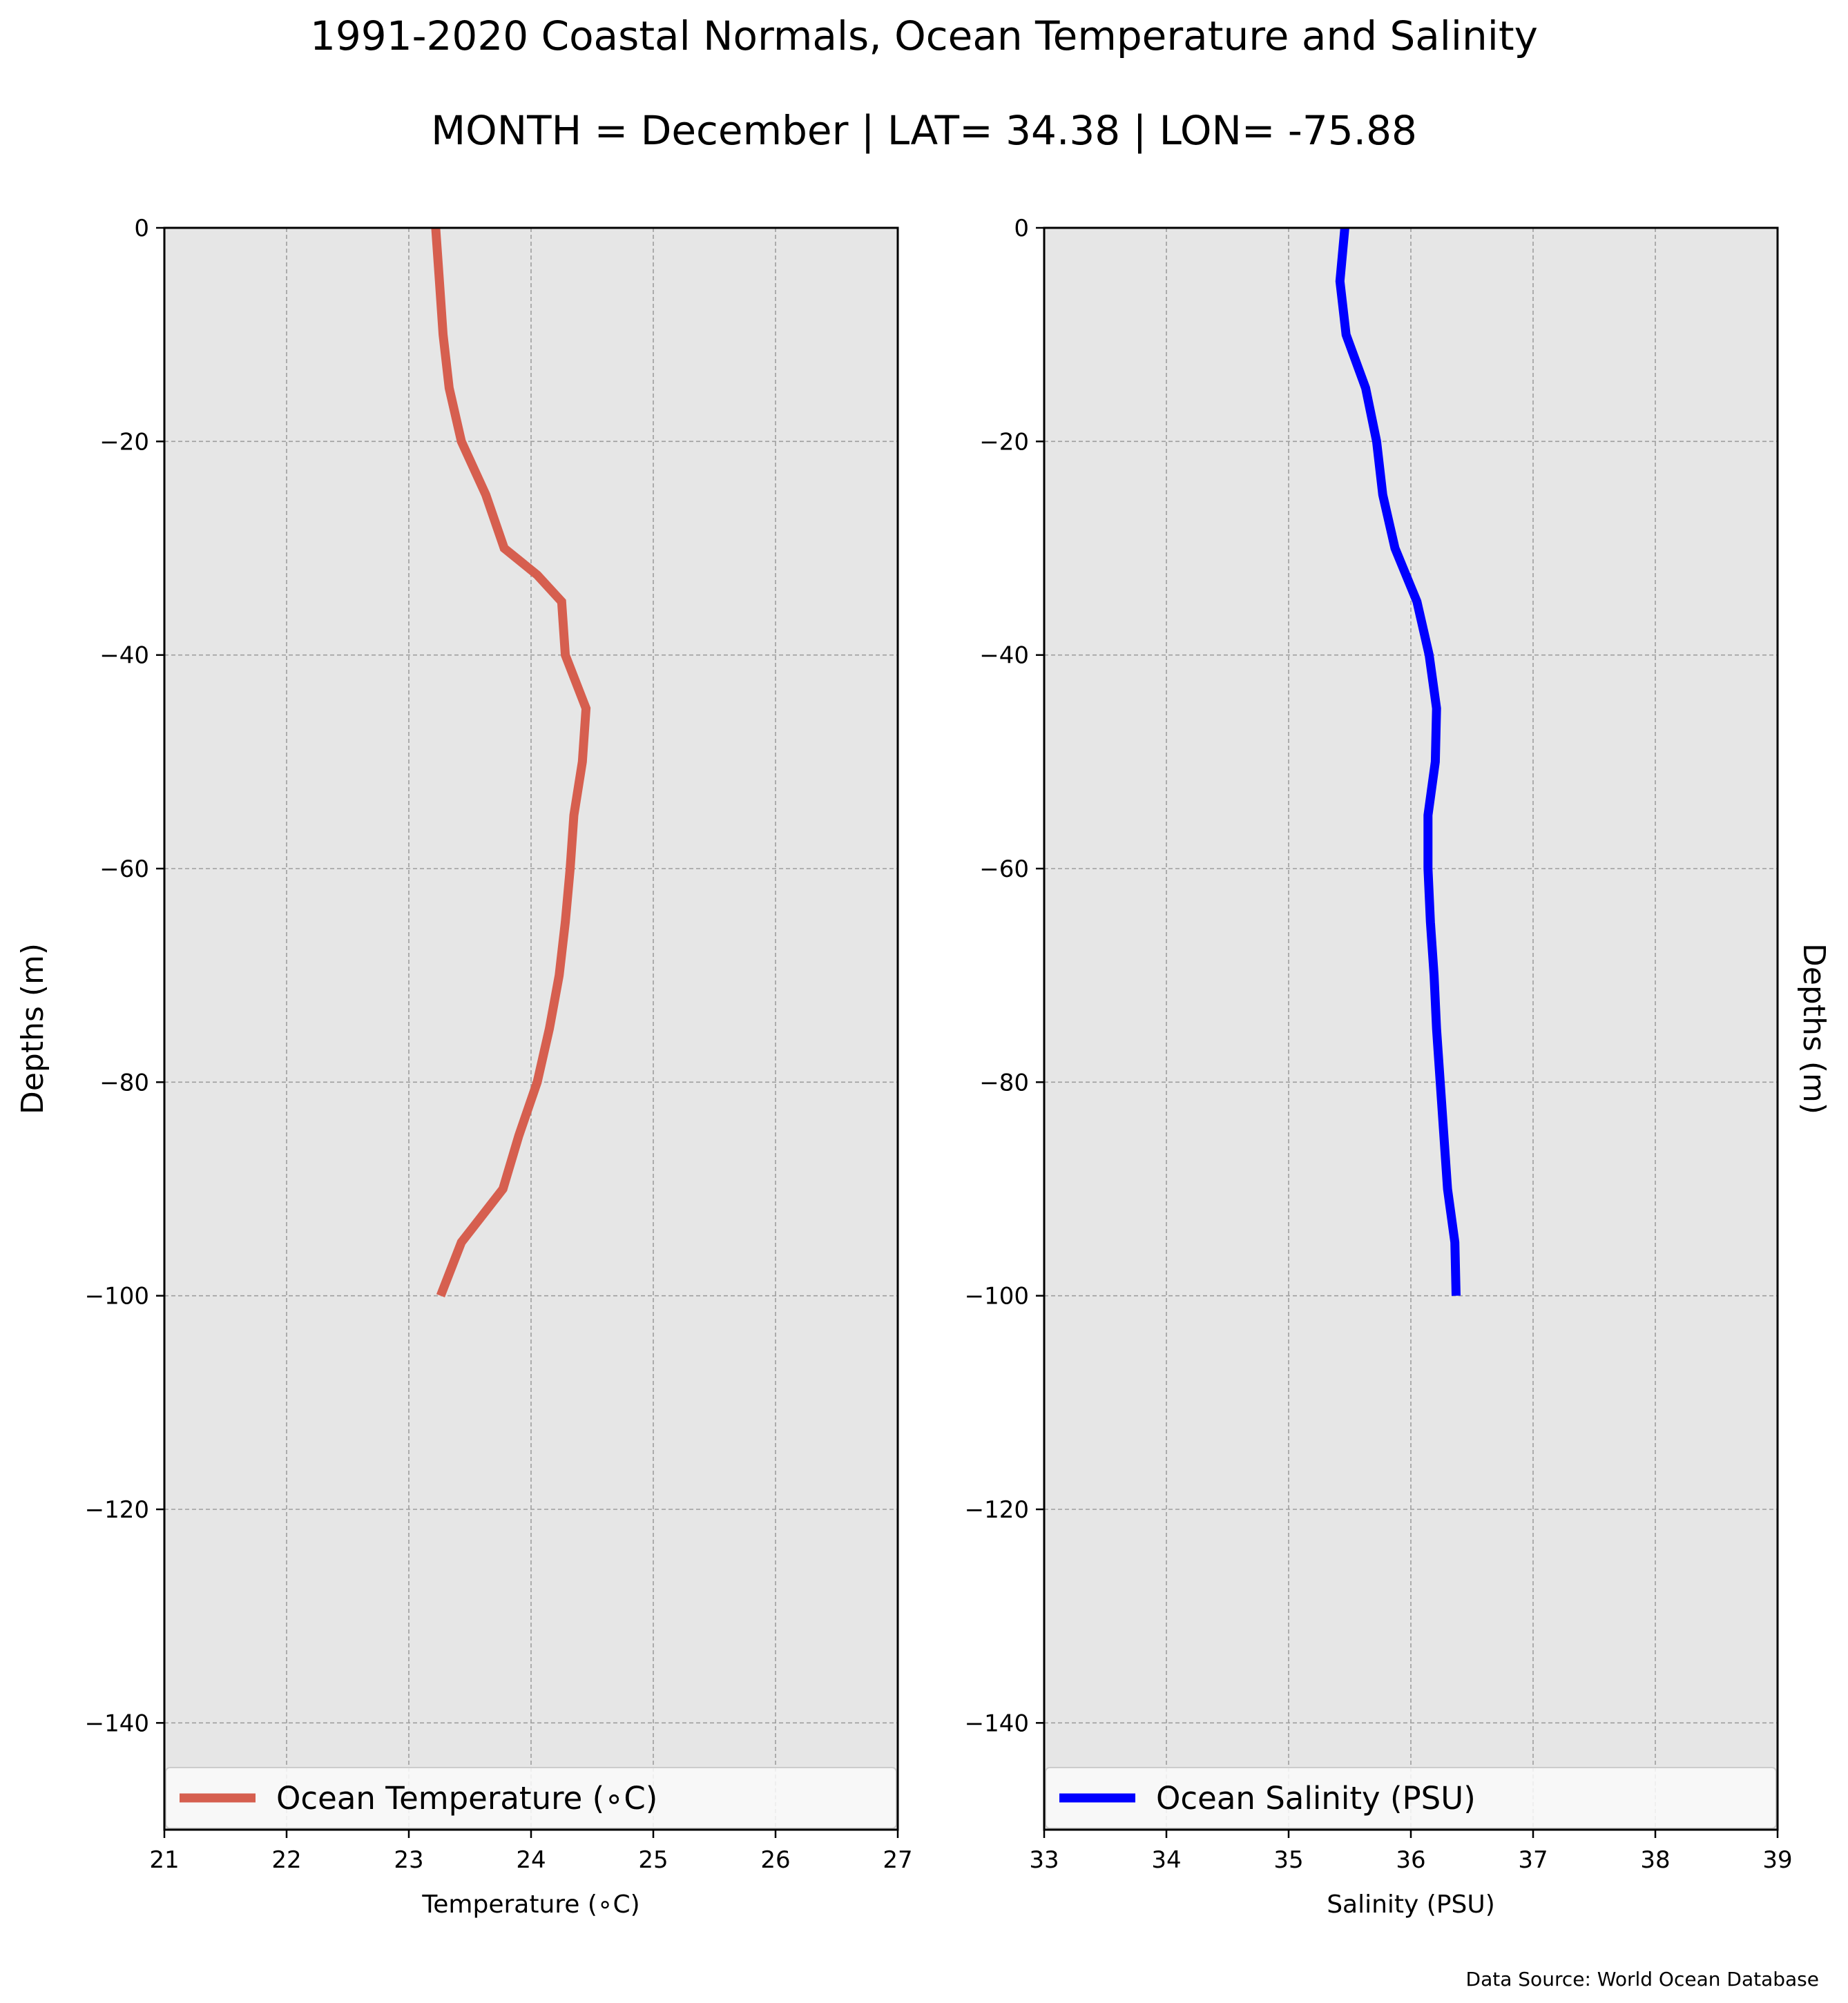 This screenshot has height=2003, width=1848. Describe the element at coordinates (997, 1297) in the screenshot. I see `salinity-y-tick-label: −100` at that location.